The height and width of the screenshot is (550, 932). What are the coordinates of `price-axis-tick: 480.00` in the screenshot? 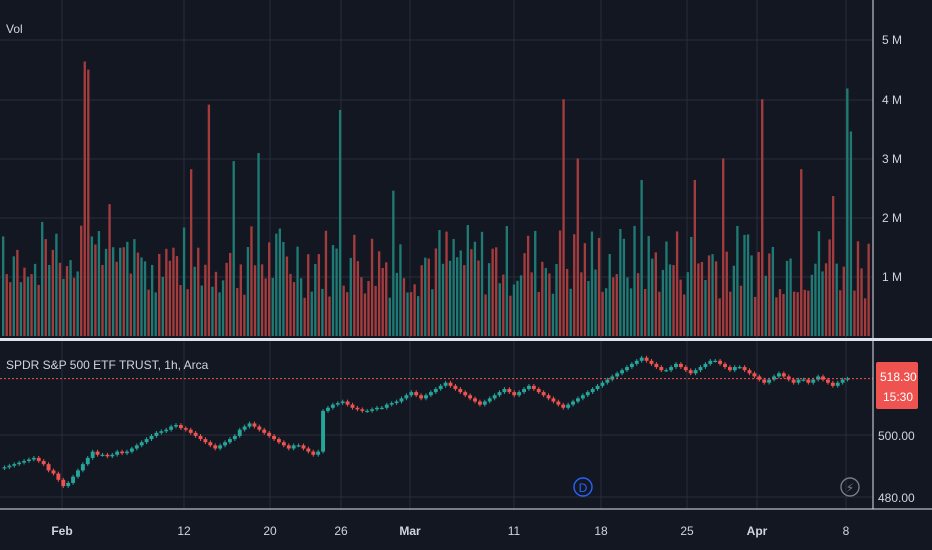 It's located at (896, 498).